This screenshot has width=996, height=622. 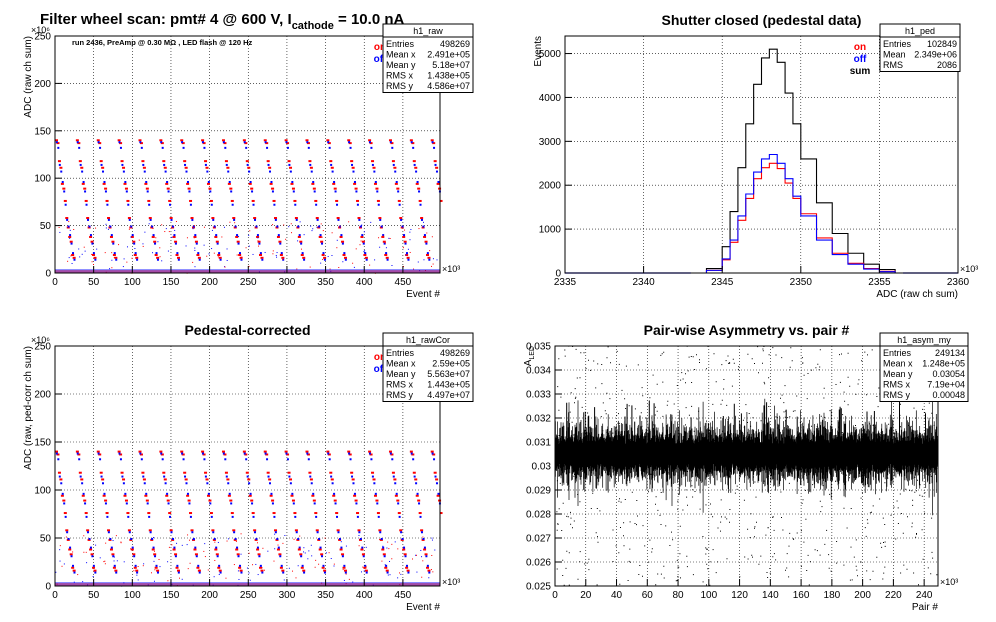 What do you see at coordinates (617, 595) in the screenshot?
I see `x-tick-label: 40` at bounding box center [617, 595].